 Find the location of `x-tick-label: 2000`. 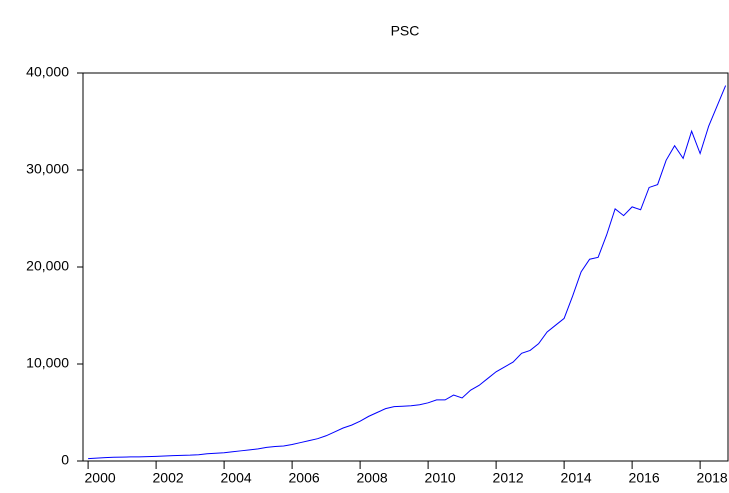

x-tick-label: 2000 is located at coordinates (100, 478).